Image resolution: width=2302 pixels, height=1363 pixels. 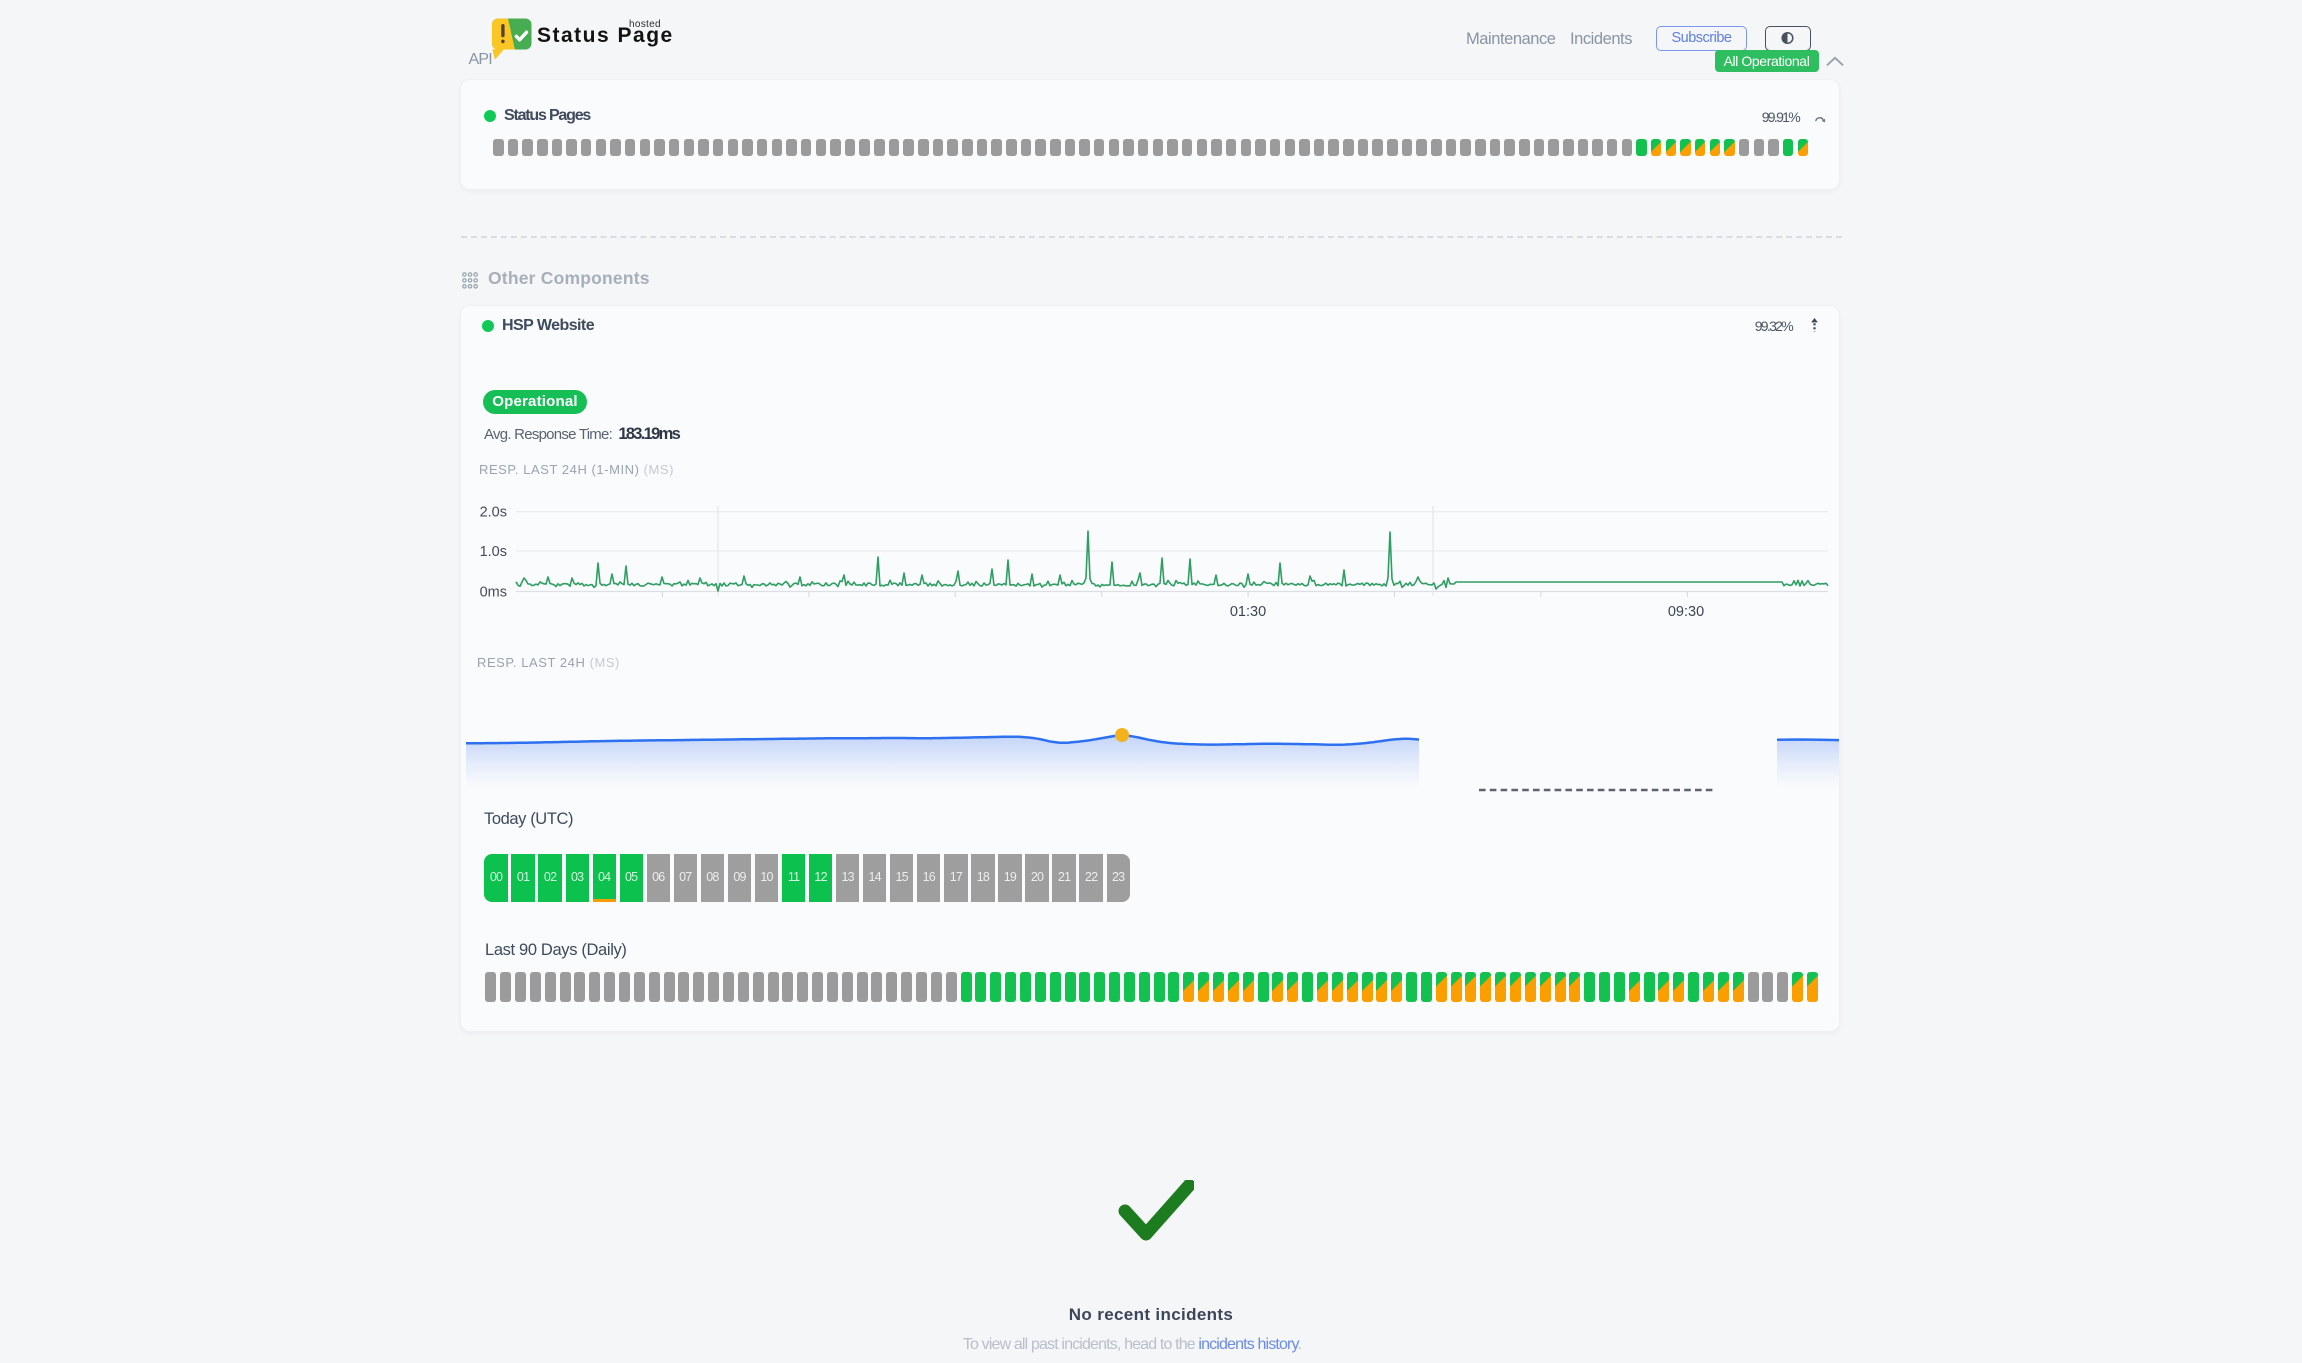 I want to click on svg-text: 2.0s, so click(x=493, y=513).